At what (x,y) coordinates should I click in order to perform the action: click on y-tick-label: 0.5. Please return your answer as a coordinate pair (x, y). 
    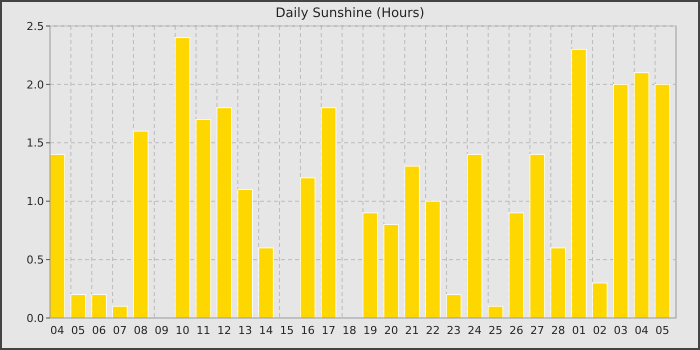
    Looking at the image, I should click on (35, 259).